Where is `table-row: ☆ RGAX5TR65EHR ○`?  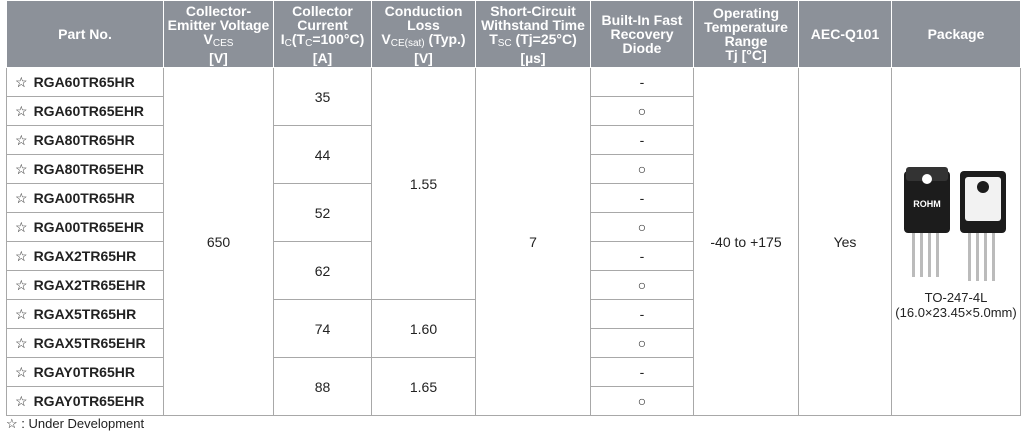 table-row: ☆ RGAX5TR65EHR ○ is located at coordinates (513, 343).